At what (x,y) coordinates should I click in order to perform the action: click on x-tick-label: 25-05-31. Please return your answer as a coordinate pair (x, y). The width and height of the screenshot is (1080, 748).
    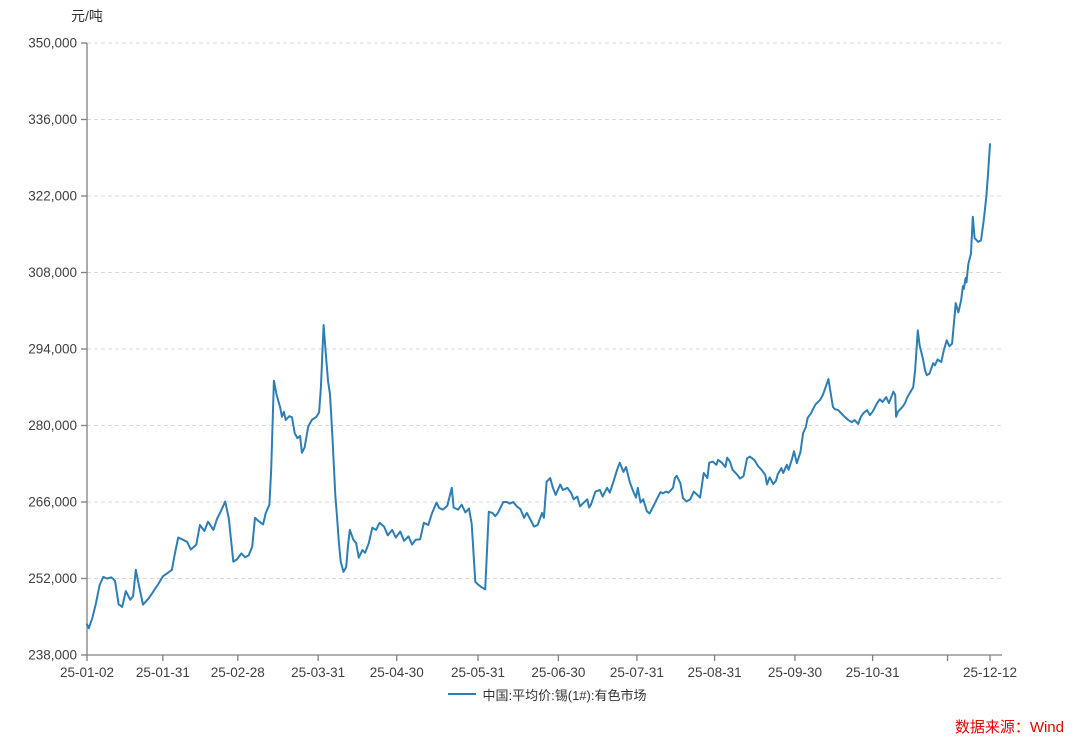
    Looking at the image, I should click on (478, 672).